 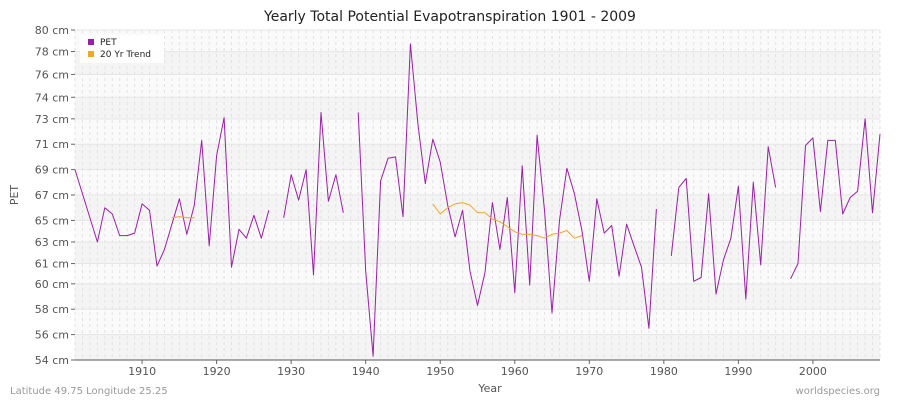 What do you see at coordinates (366, 371) in the screenshot?
I see `x-tick-label: 1940` at bounding box center [366, 371].